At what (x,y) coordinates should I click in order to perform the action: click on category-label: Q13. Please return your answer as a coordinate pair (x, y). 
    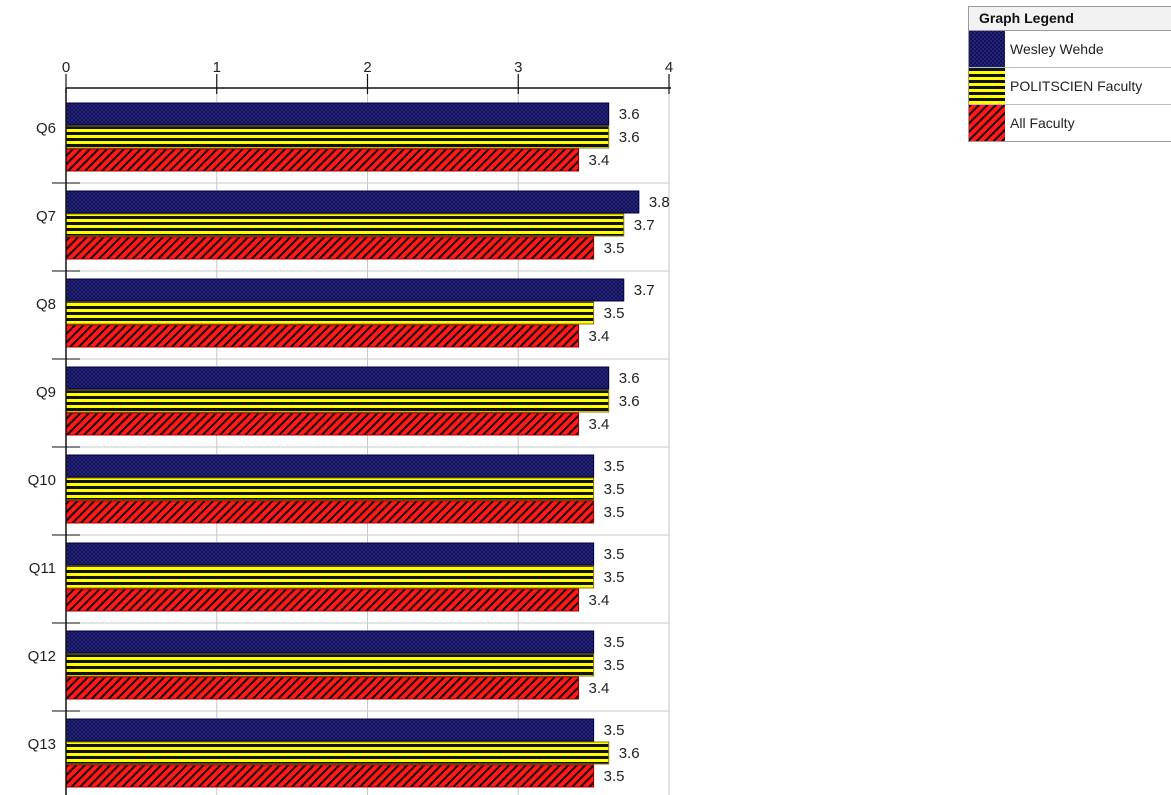
    Looking at the image, I should click on (42, 744).